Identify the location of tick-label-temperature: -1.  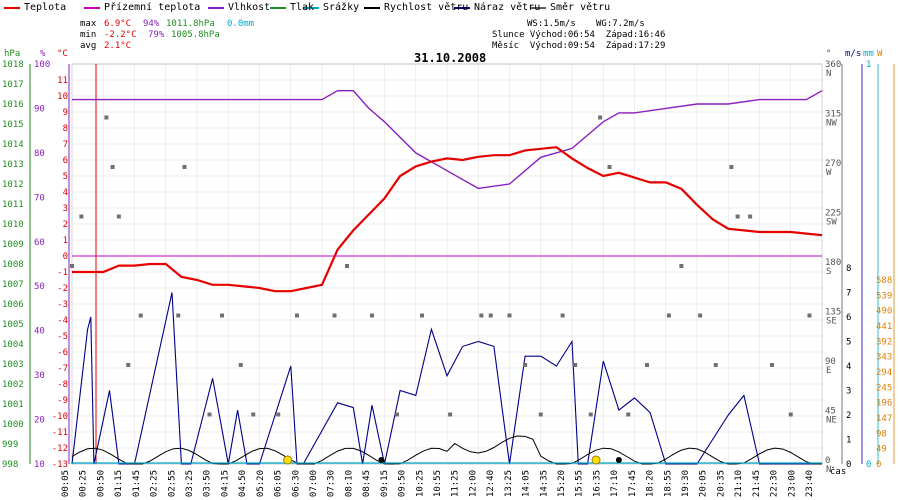
(62, 273).